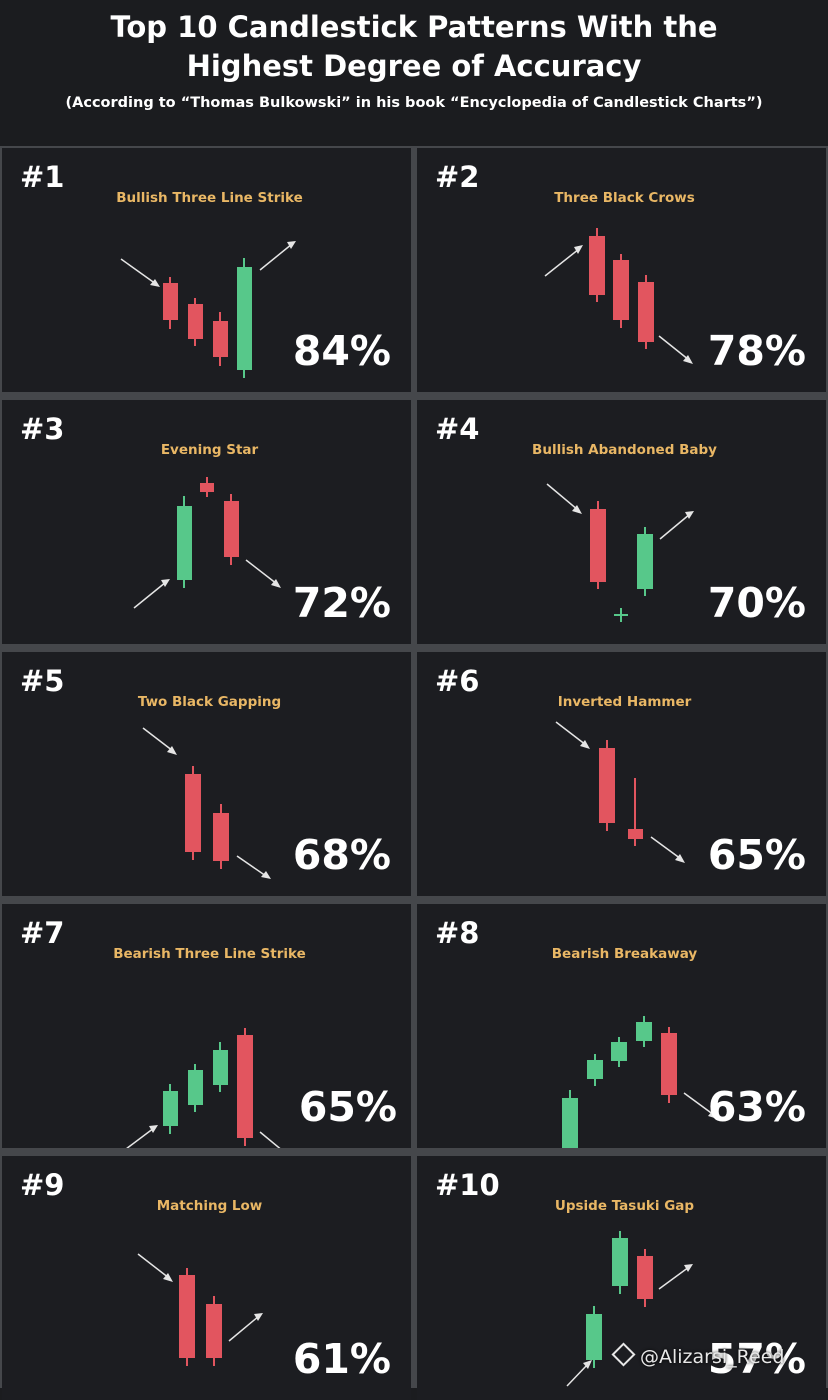  I want to click on pattern-panel-8: #8 Bearish Breakaway 63%, so click(621, 1026).